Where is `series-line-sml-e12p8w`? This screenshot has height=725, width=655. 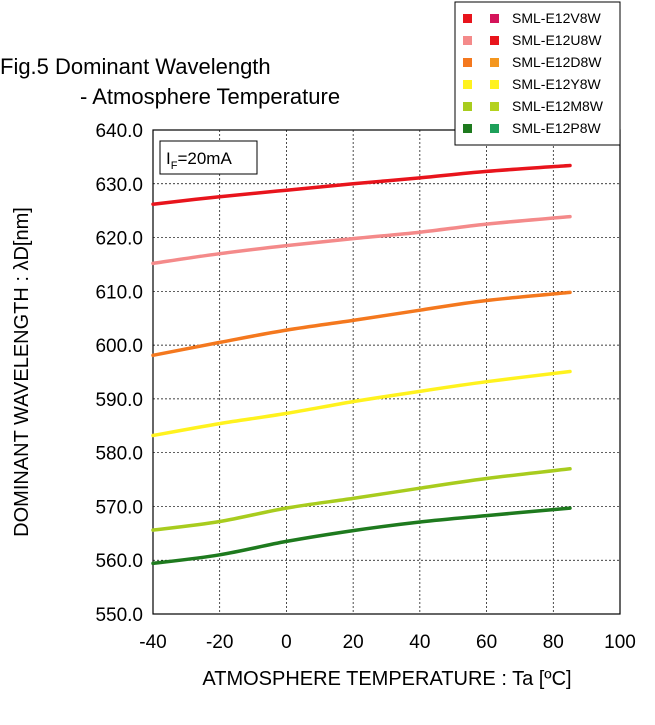
series-line-sml-e12p8w is located at coordinates (361, 536).